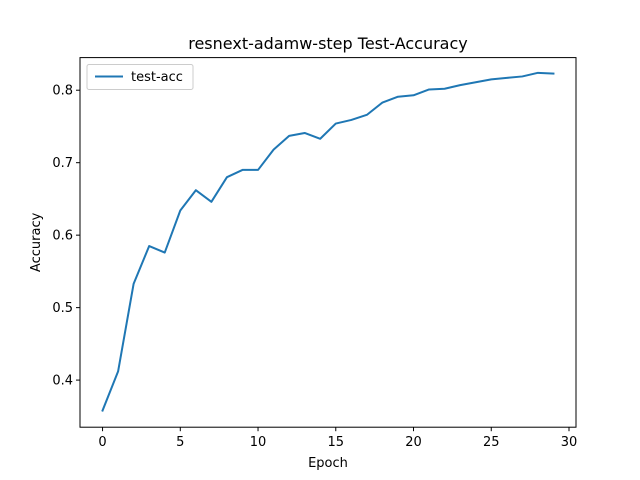  I want to click on legend-box, so click(140, 77).